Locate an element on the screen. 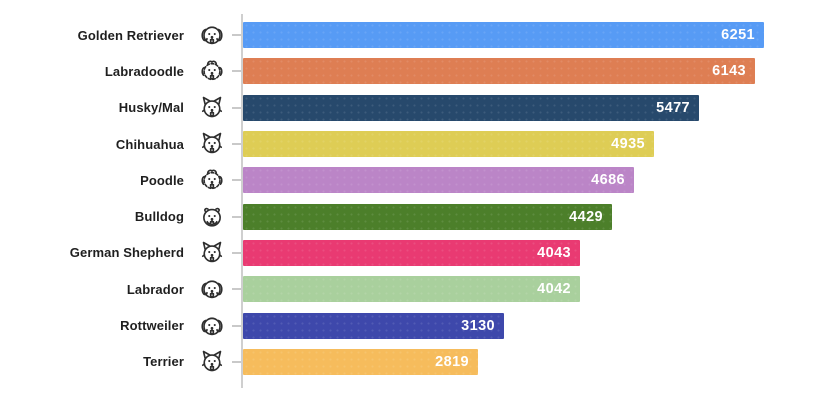 This screenshot has height=400, width=840. breed-label: Terrier is located at coordinates (163, 362).